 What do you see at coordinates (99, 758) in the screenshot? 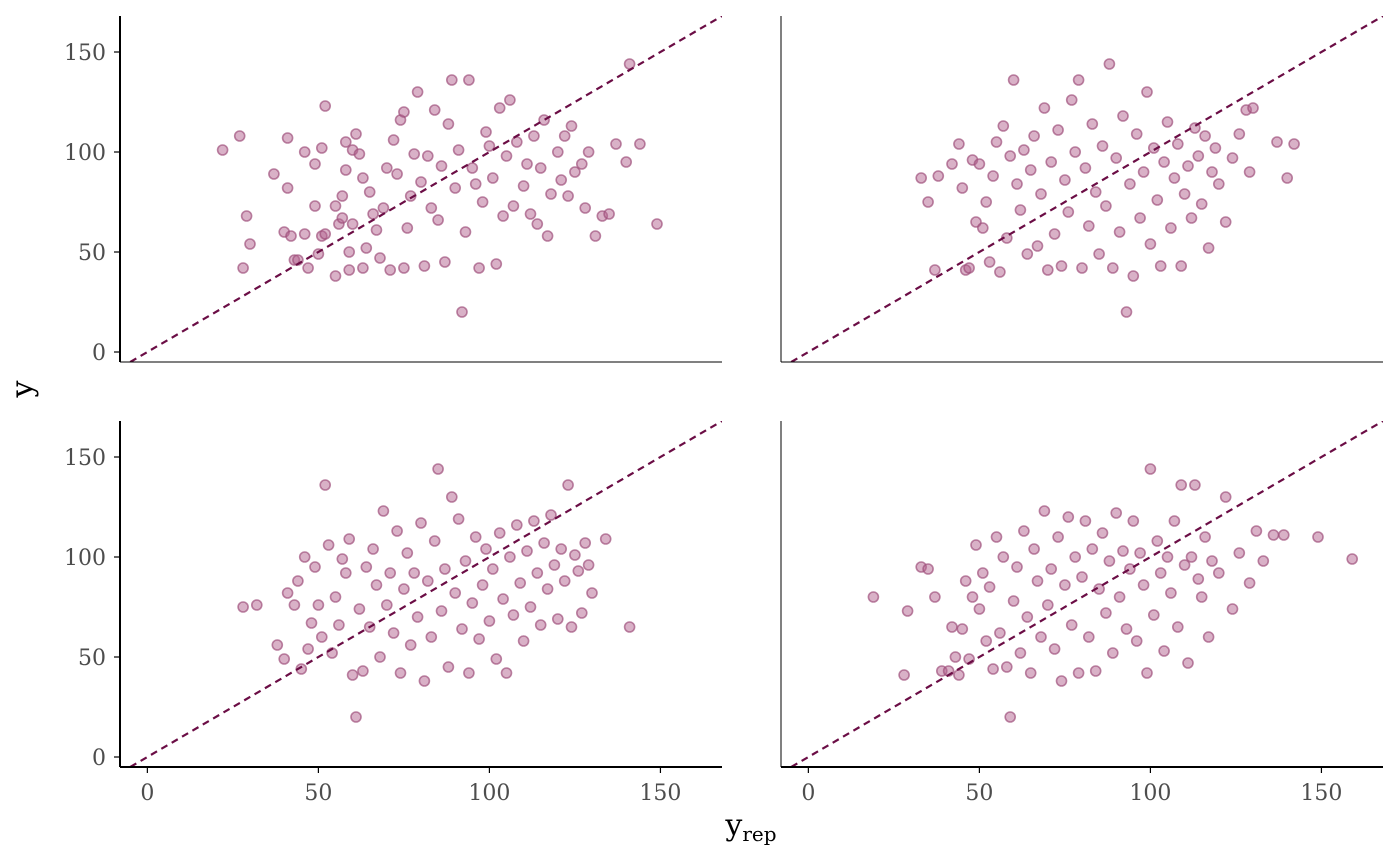
I see `y-tick-label: 0` at bounding box center [99, 758].